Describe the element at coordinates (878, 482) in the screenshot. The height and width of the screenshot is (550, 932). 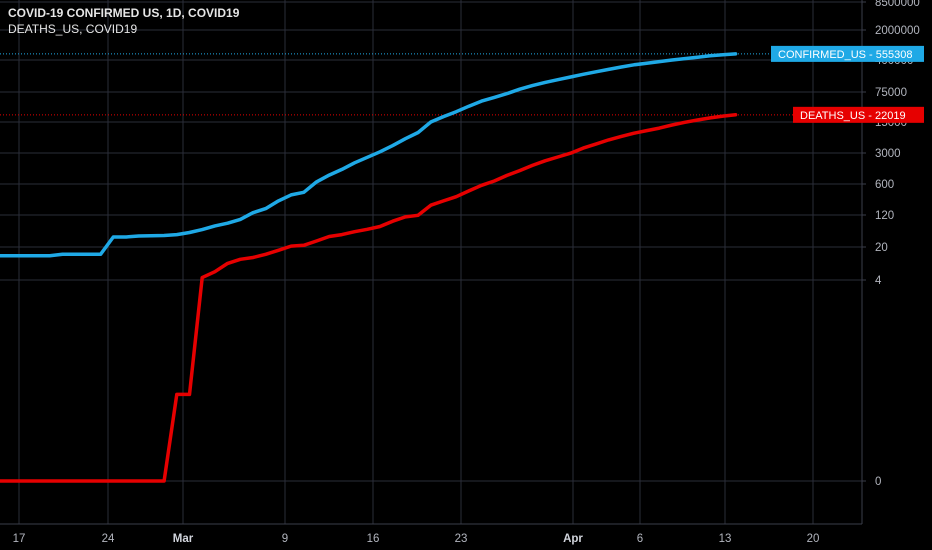
I see `y-tick-label: 0` at that location.